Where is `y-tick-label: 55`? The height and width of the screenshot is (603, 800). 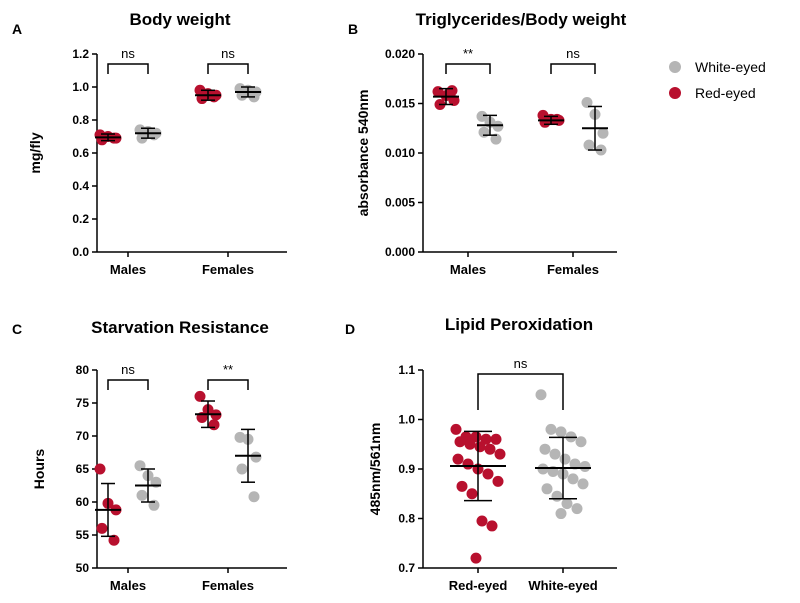 y-tick-label: 55 is located at coordinates (83, 535).